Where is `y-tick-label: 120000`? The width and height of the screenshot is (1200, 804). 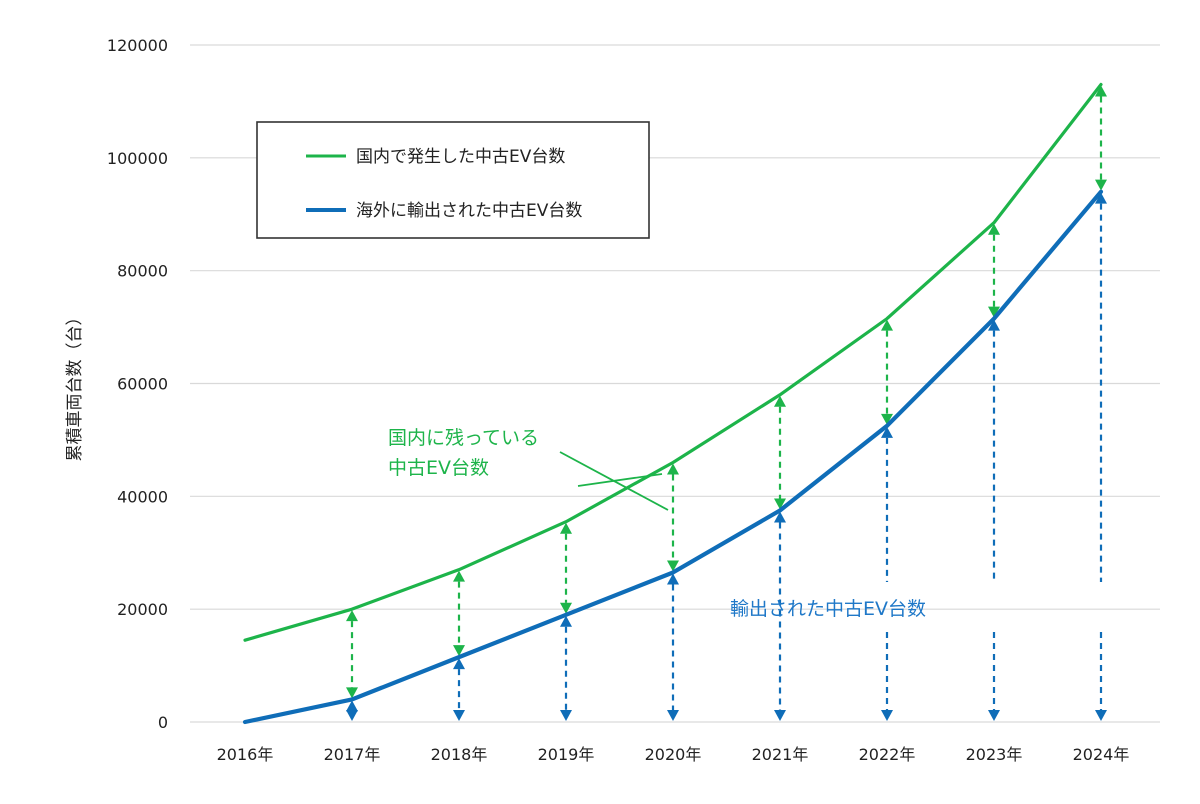
y-tick-label: 120000 is located at coordinates (137, 45).